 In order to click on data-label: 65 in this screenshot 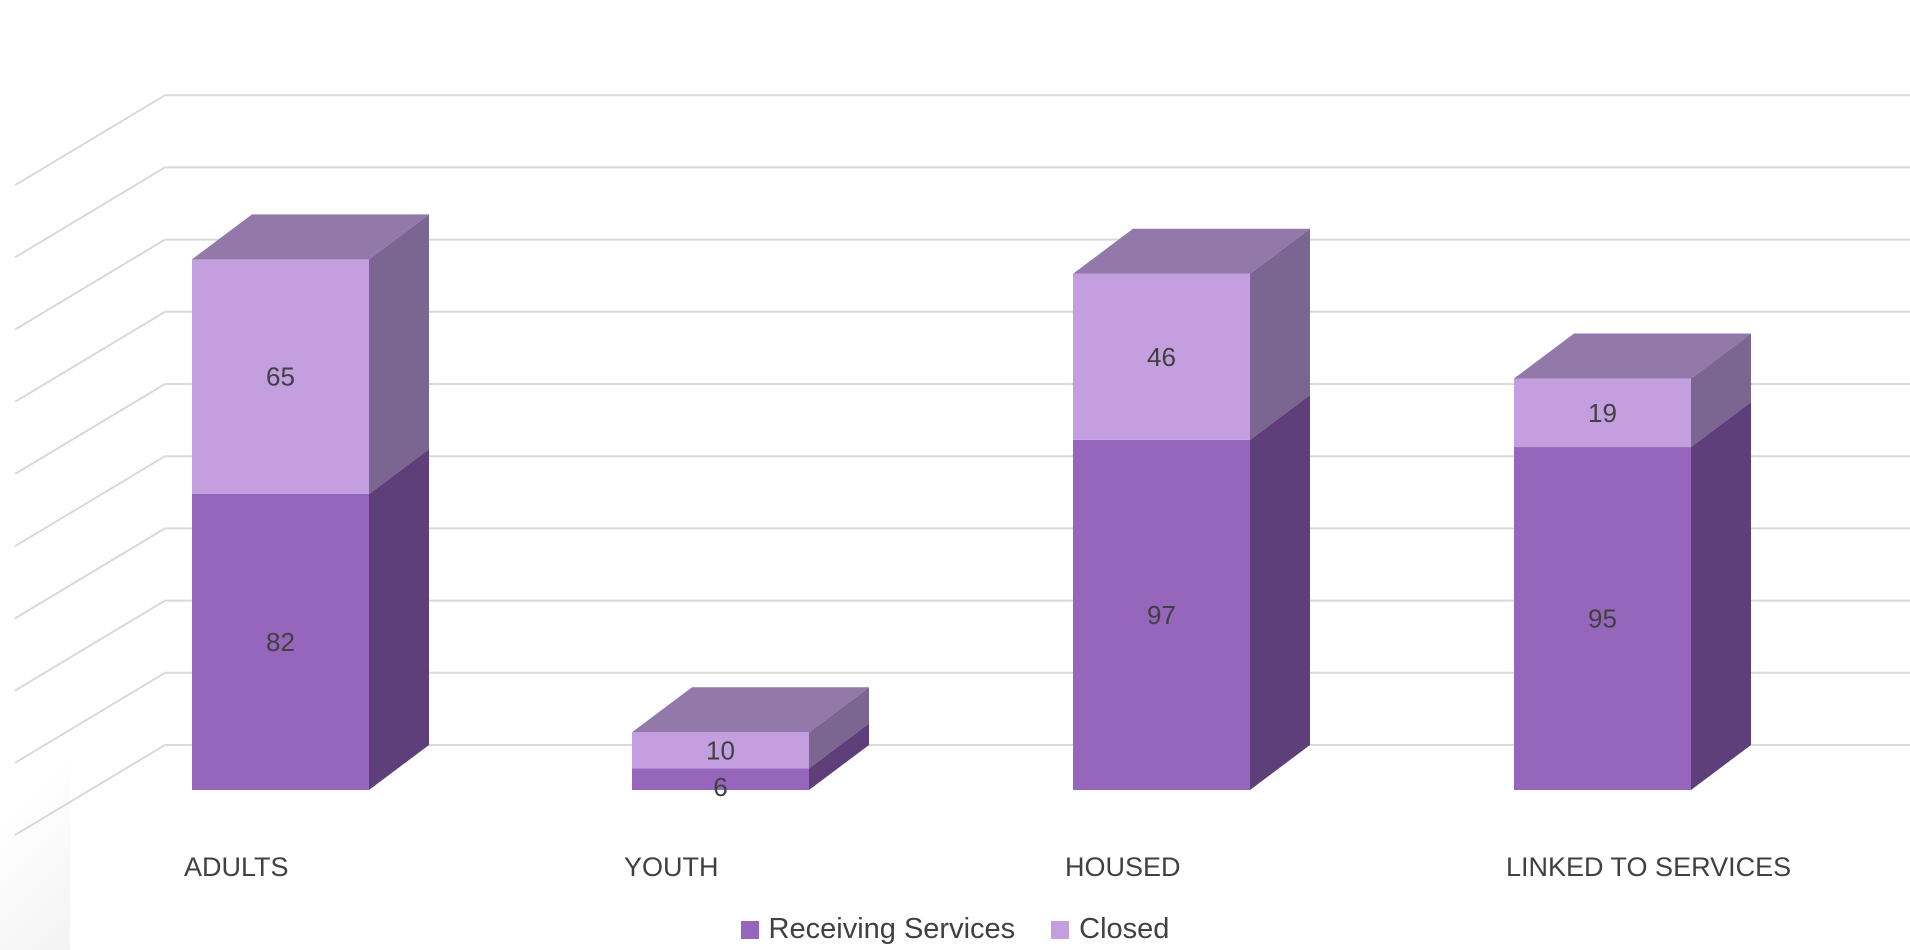, I will do `click(280, 377)`.